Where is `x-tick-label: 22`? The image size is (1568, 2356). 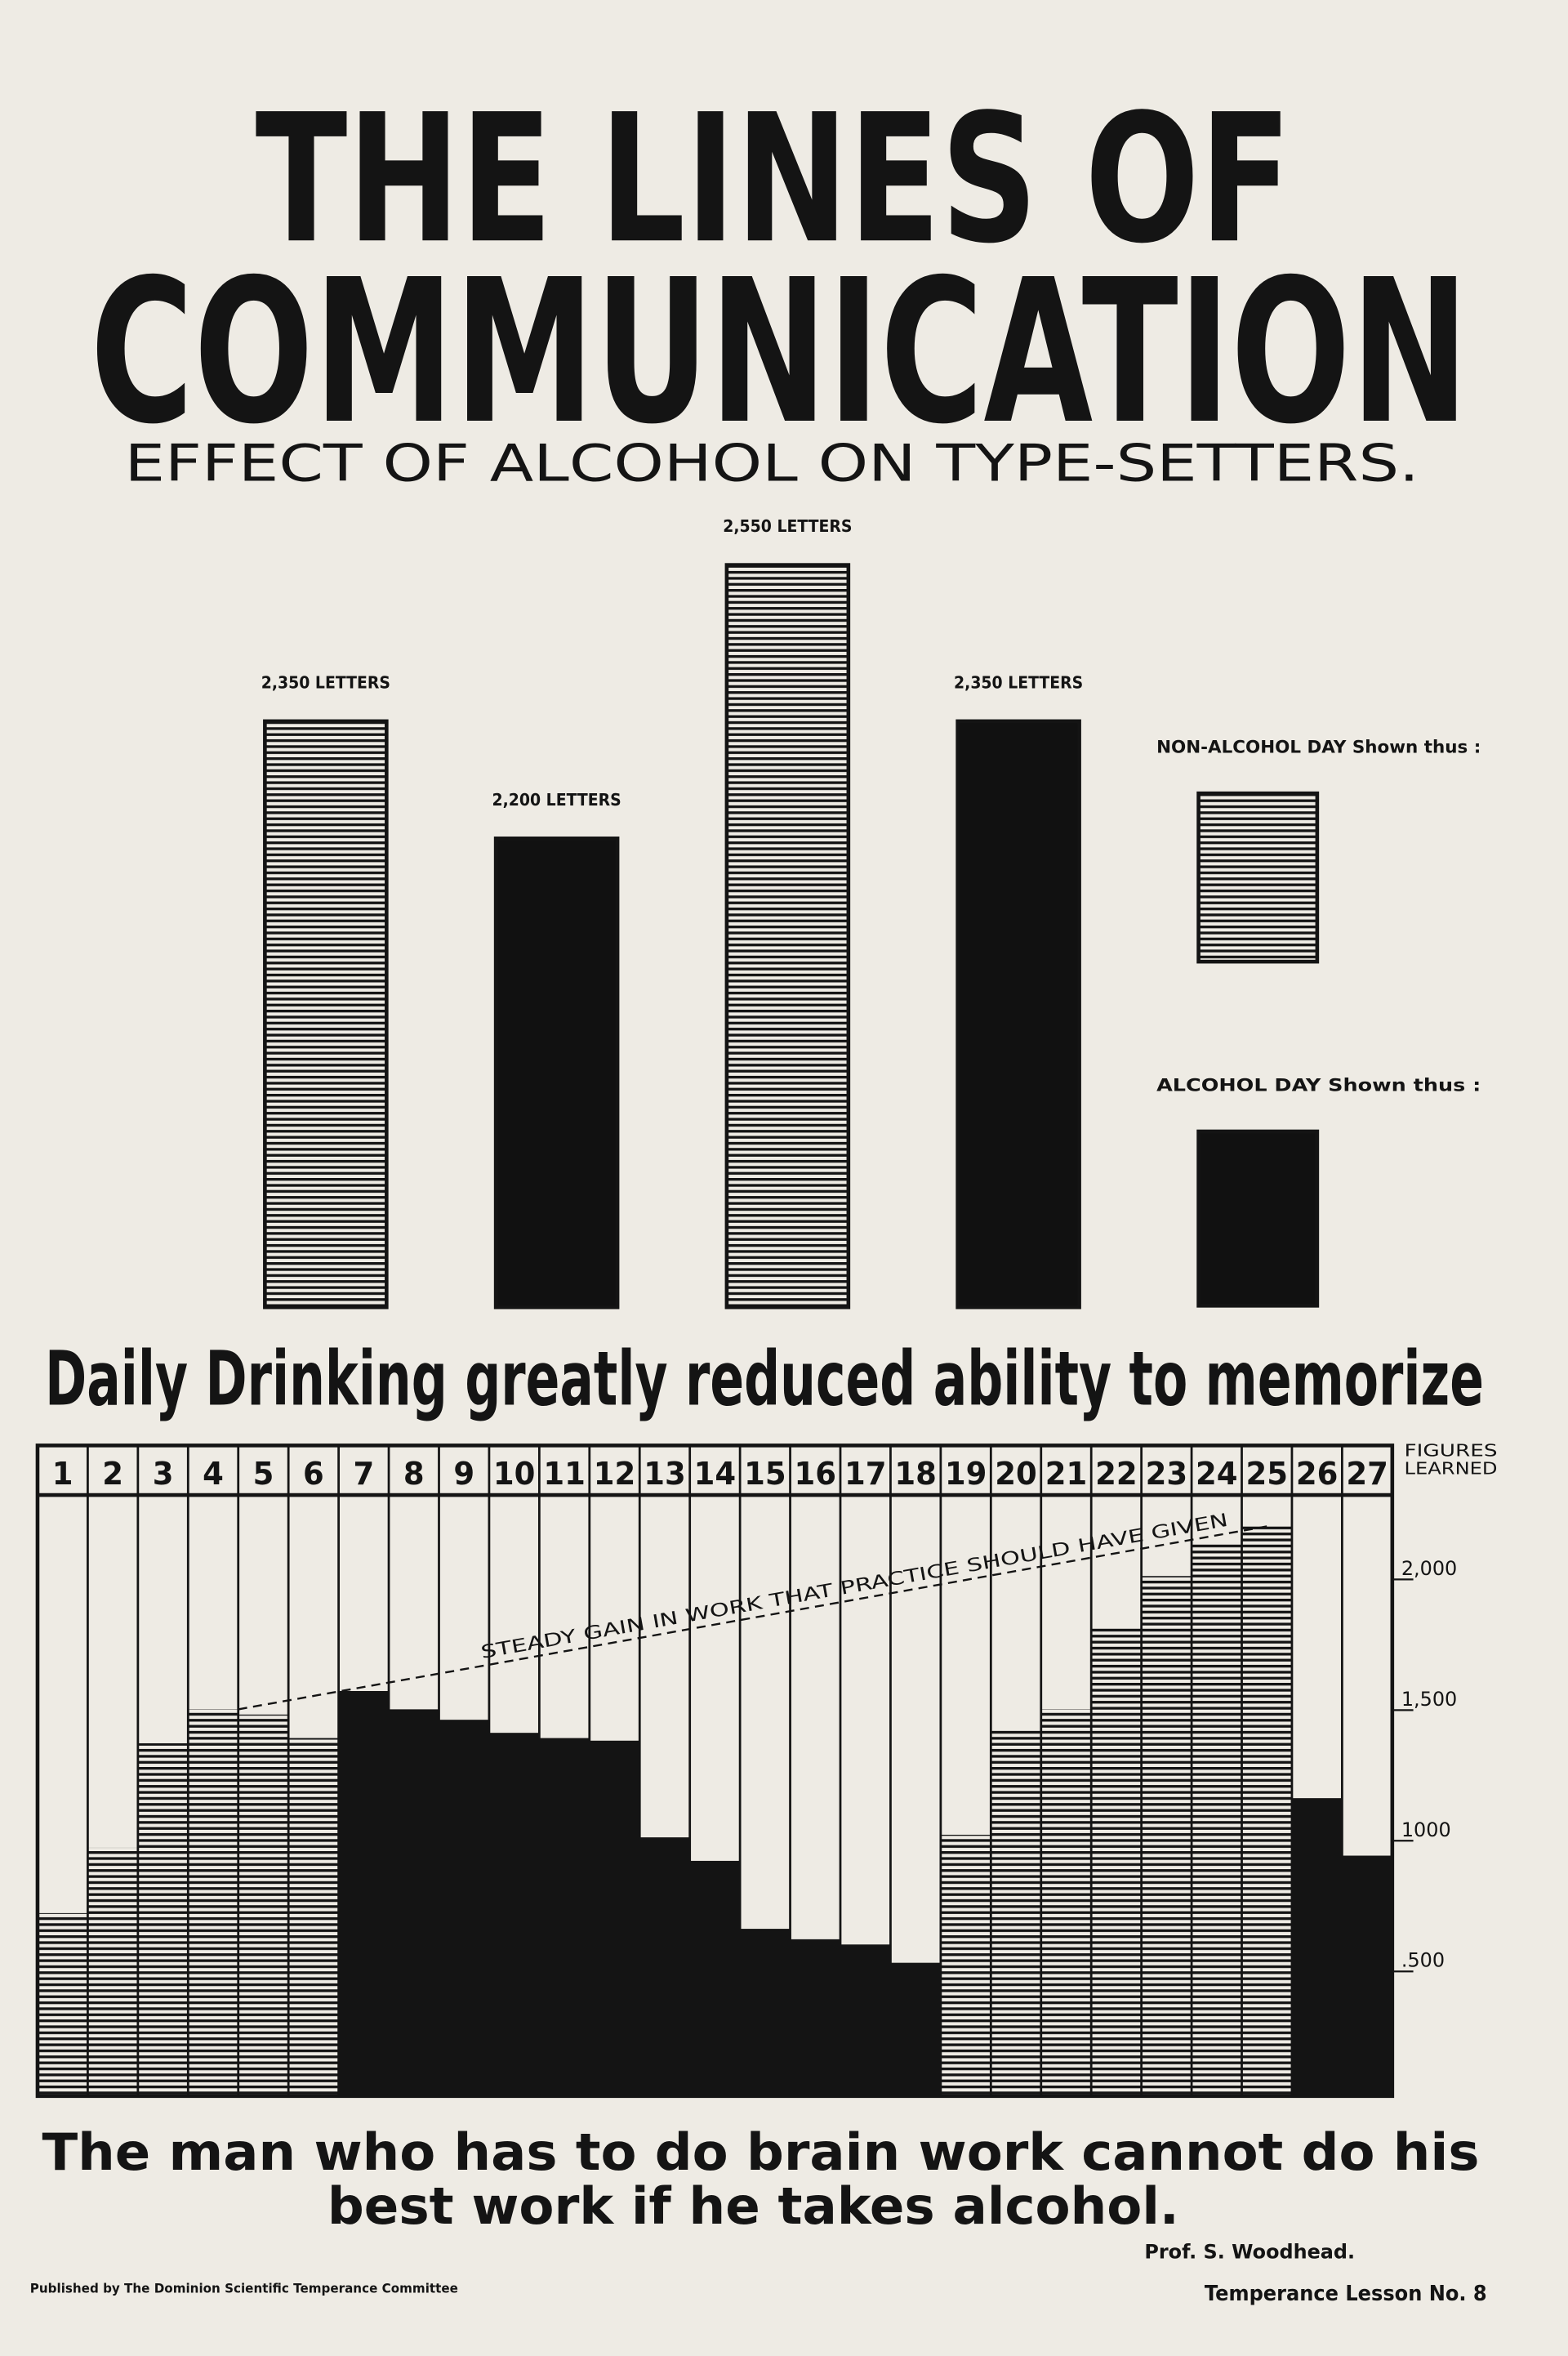 x-tick-label: 22 is located at coordinates (1116, 1474).